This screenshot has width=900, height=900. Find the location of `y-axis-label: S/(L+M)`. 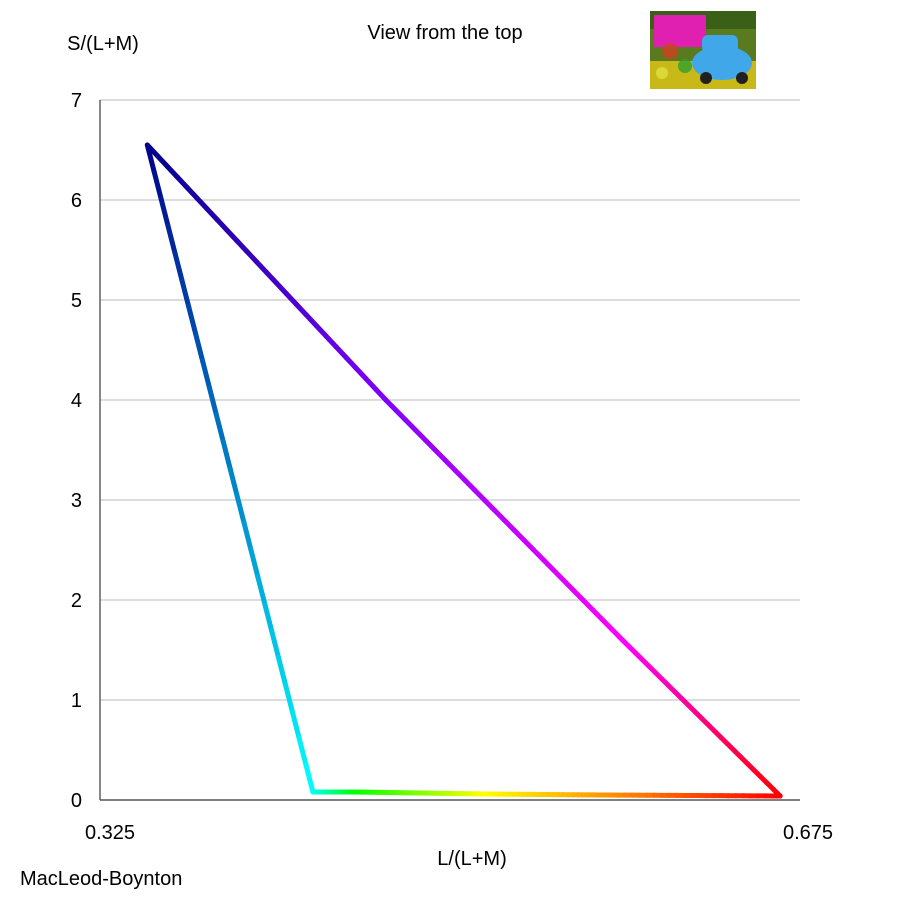

y-axis-label: S/(L+M) is located at coordinates (103, 44).